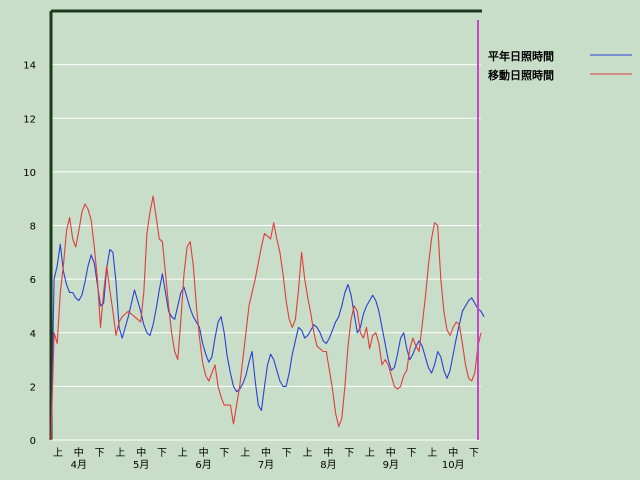  What do you see at coordinates (453, 465) in the screenshot?
I see `x-month-label: 10月` at bounding box center [453, 465].